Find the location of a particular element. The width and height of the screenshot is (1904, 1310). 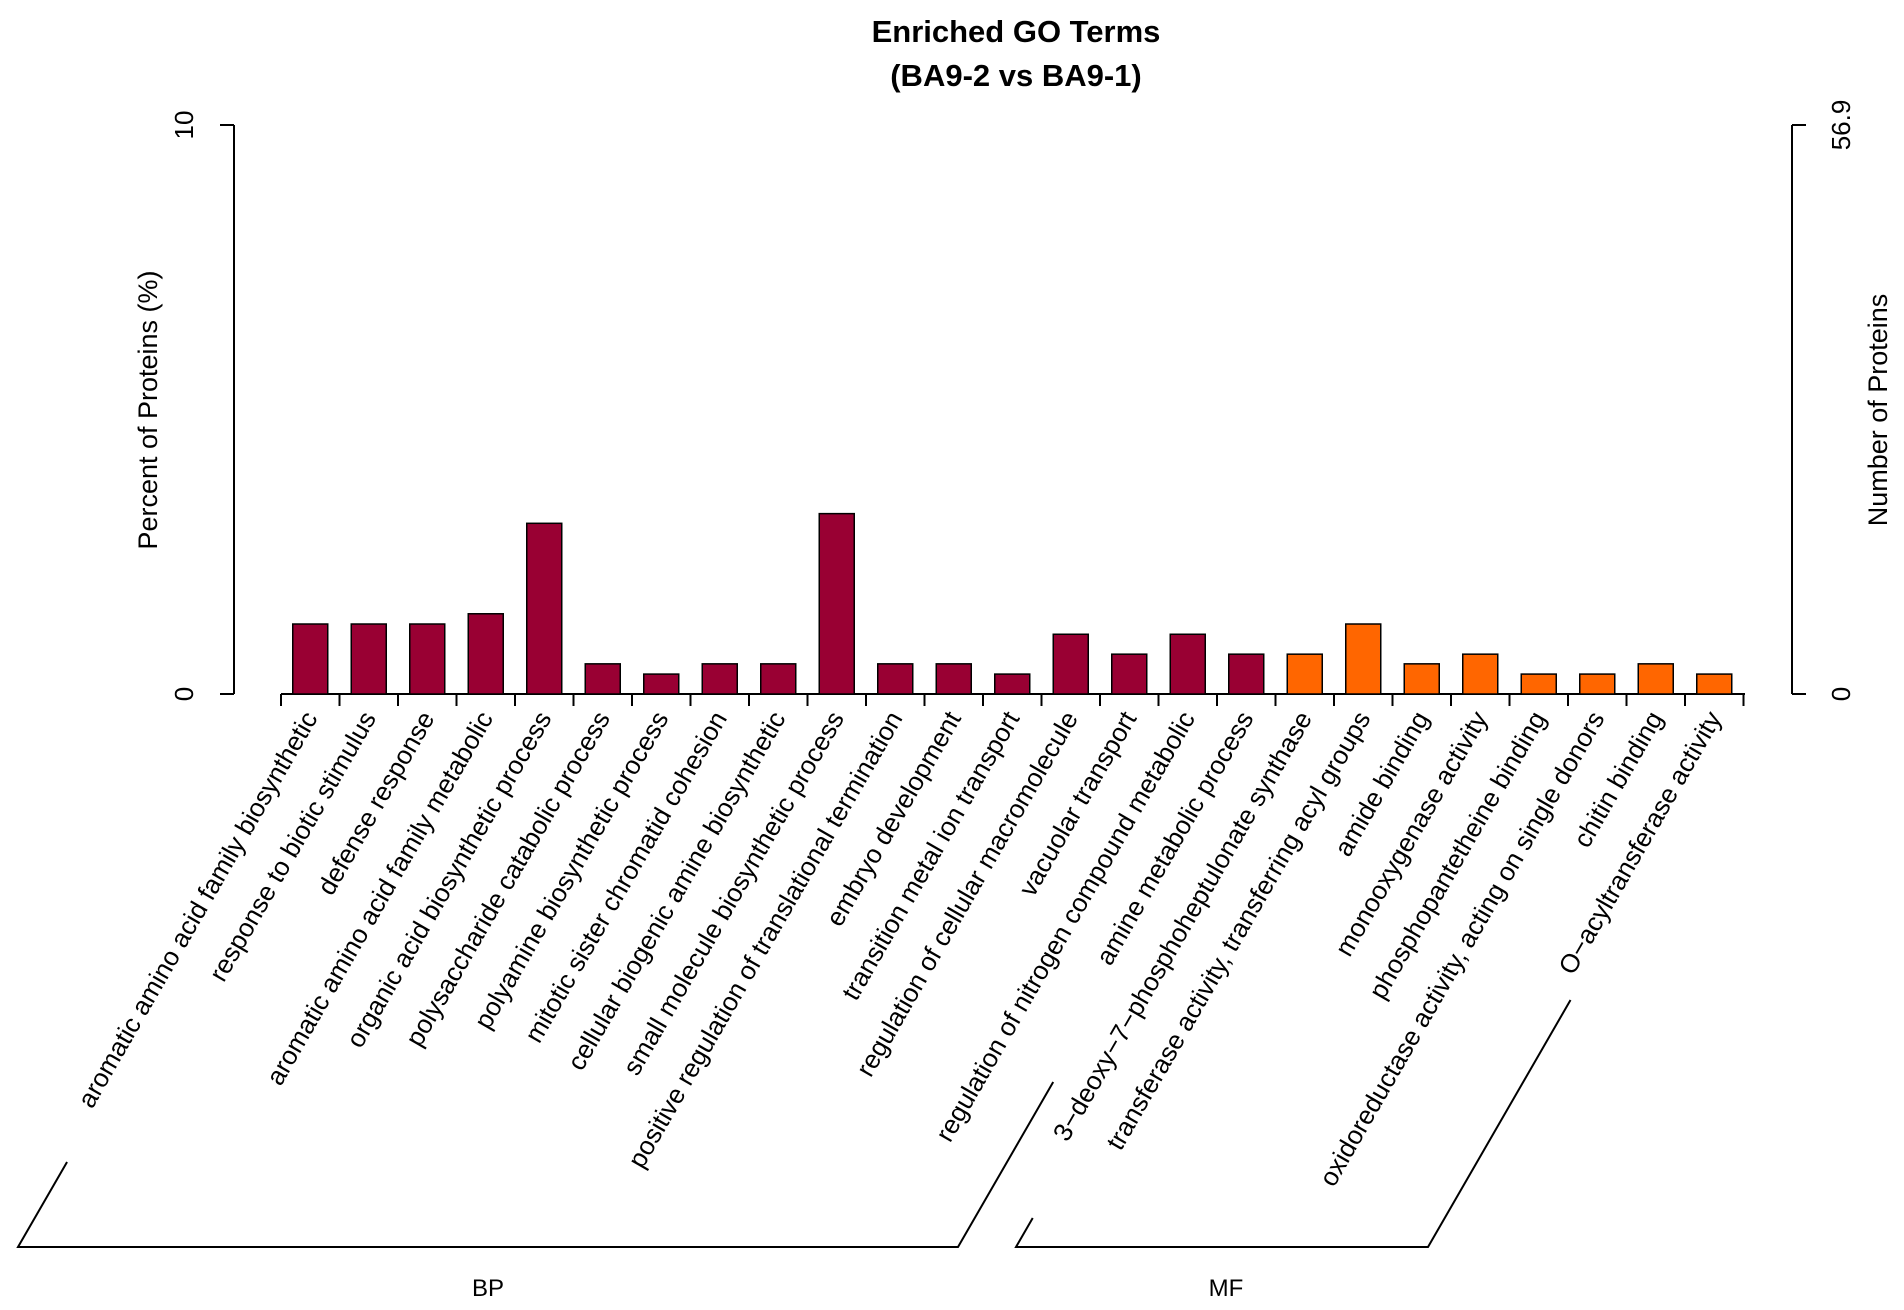

right-tick-label-max: 56.9 is located at coordinates (1841, 125).